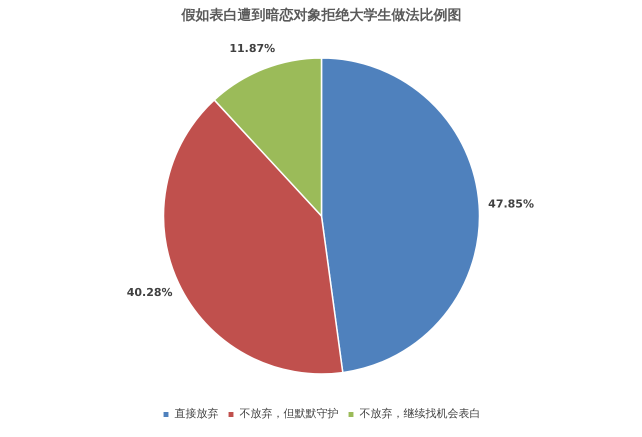 The width and height of the screenshot is (642, 437). Describe the element at coordinates (511, 203) in the screenshot. I see `data-label: 47.85%` at that location.